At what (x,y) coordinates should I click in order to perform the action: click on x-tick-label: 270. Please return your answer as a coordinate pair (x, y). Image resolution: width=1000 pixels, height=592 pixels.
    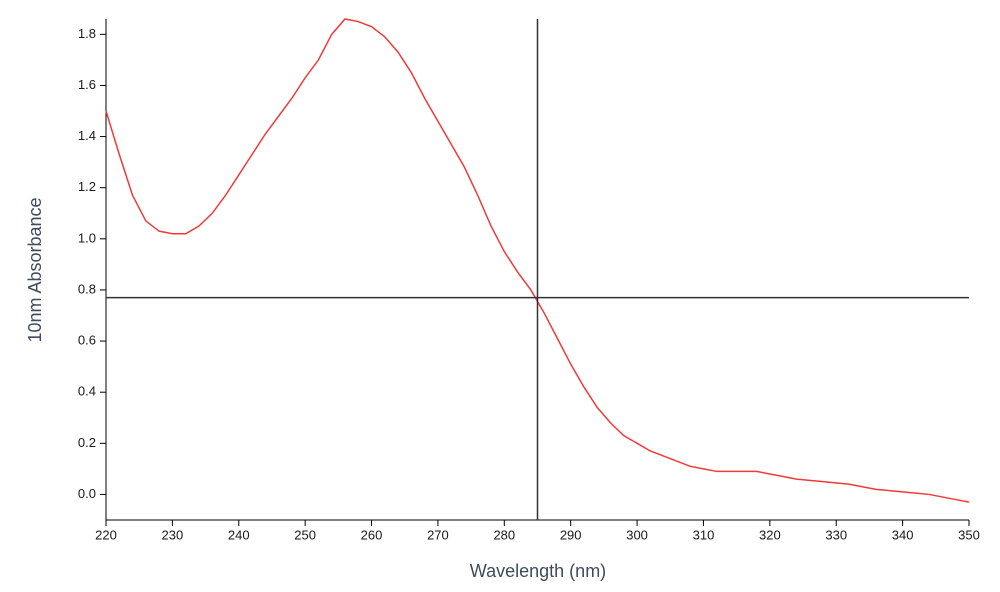
    Looking at the image, I should click on (438, 534).